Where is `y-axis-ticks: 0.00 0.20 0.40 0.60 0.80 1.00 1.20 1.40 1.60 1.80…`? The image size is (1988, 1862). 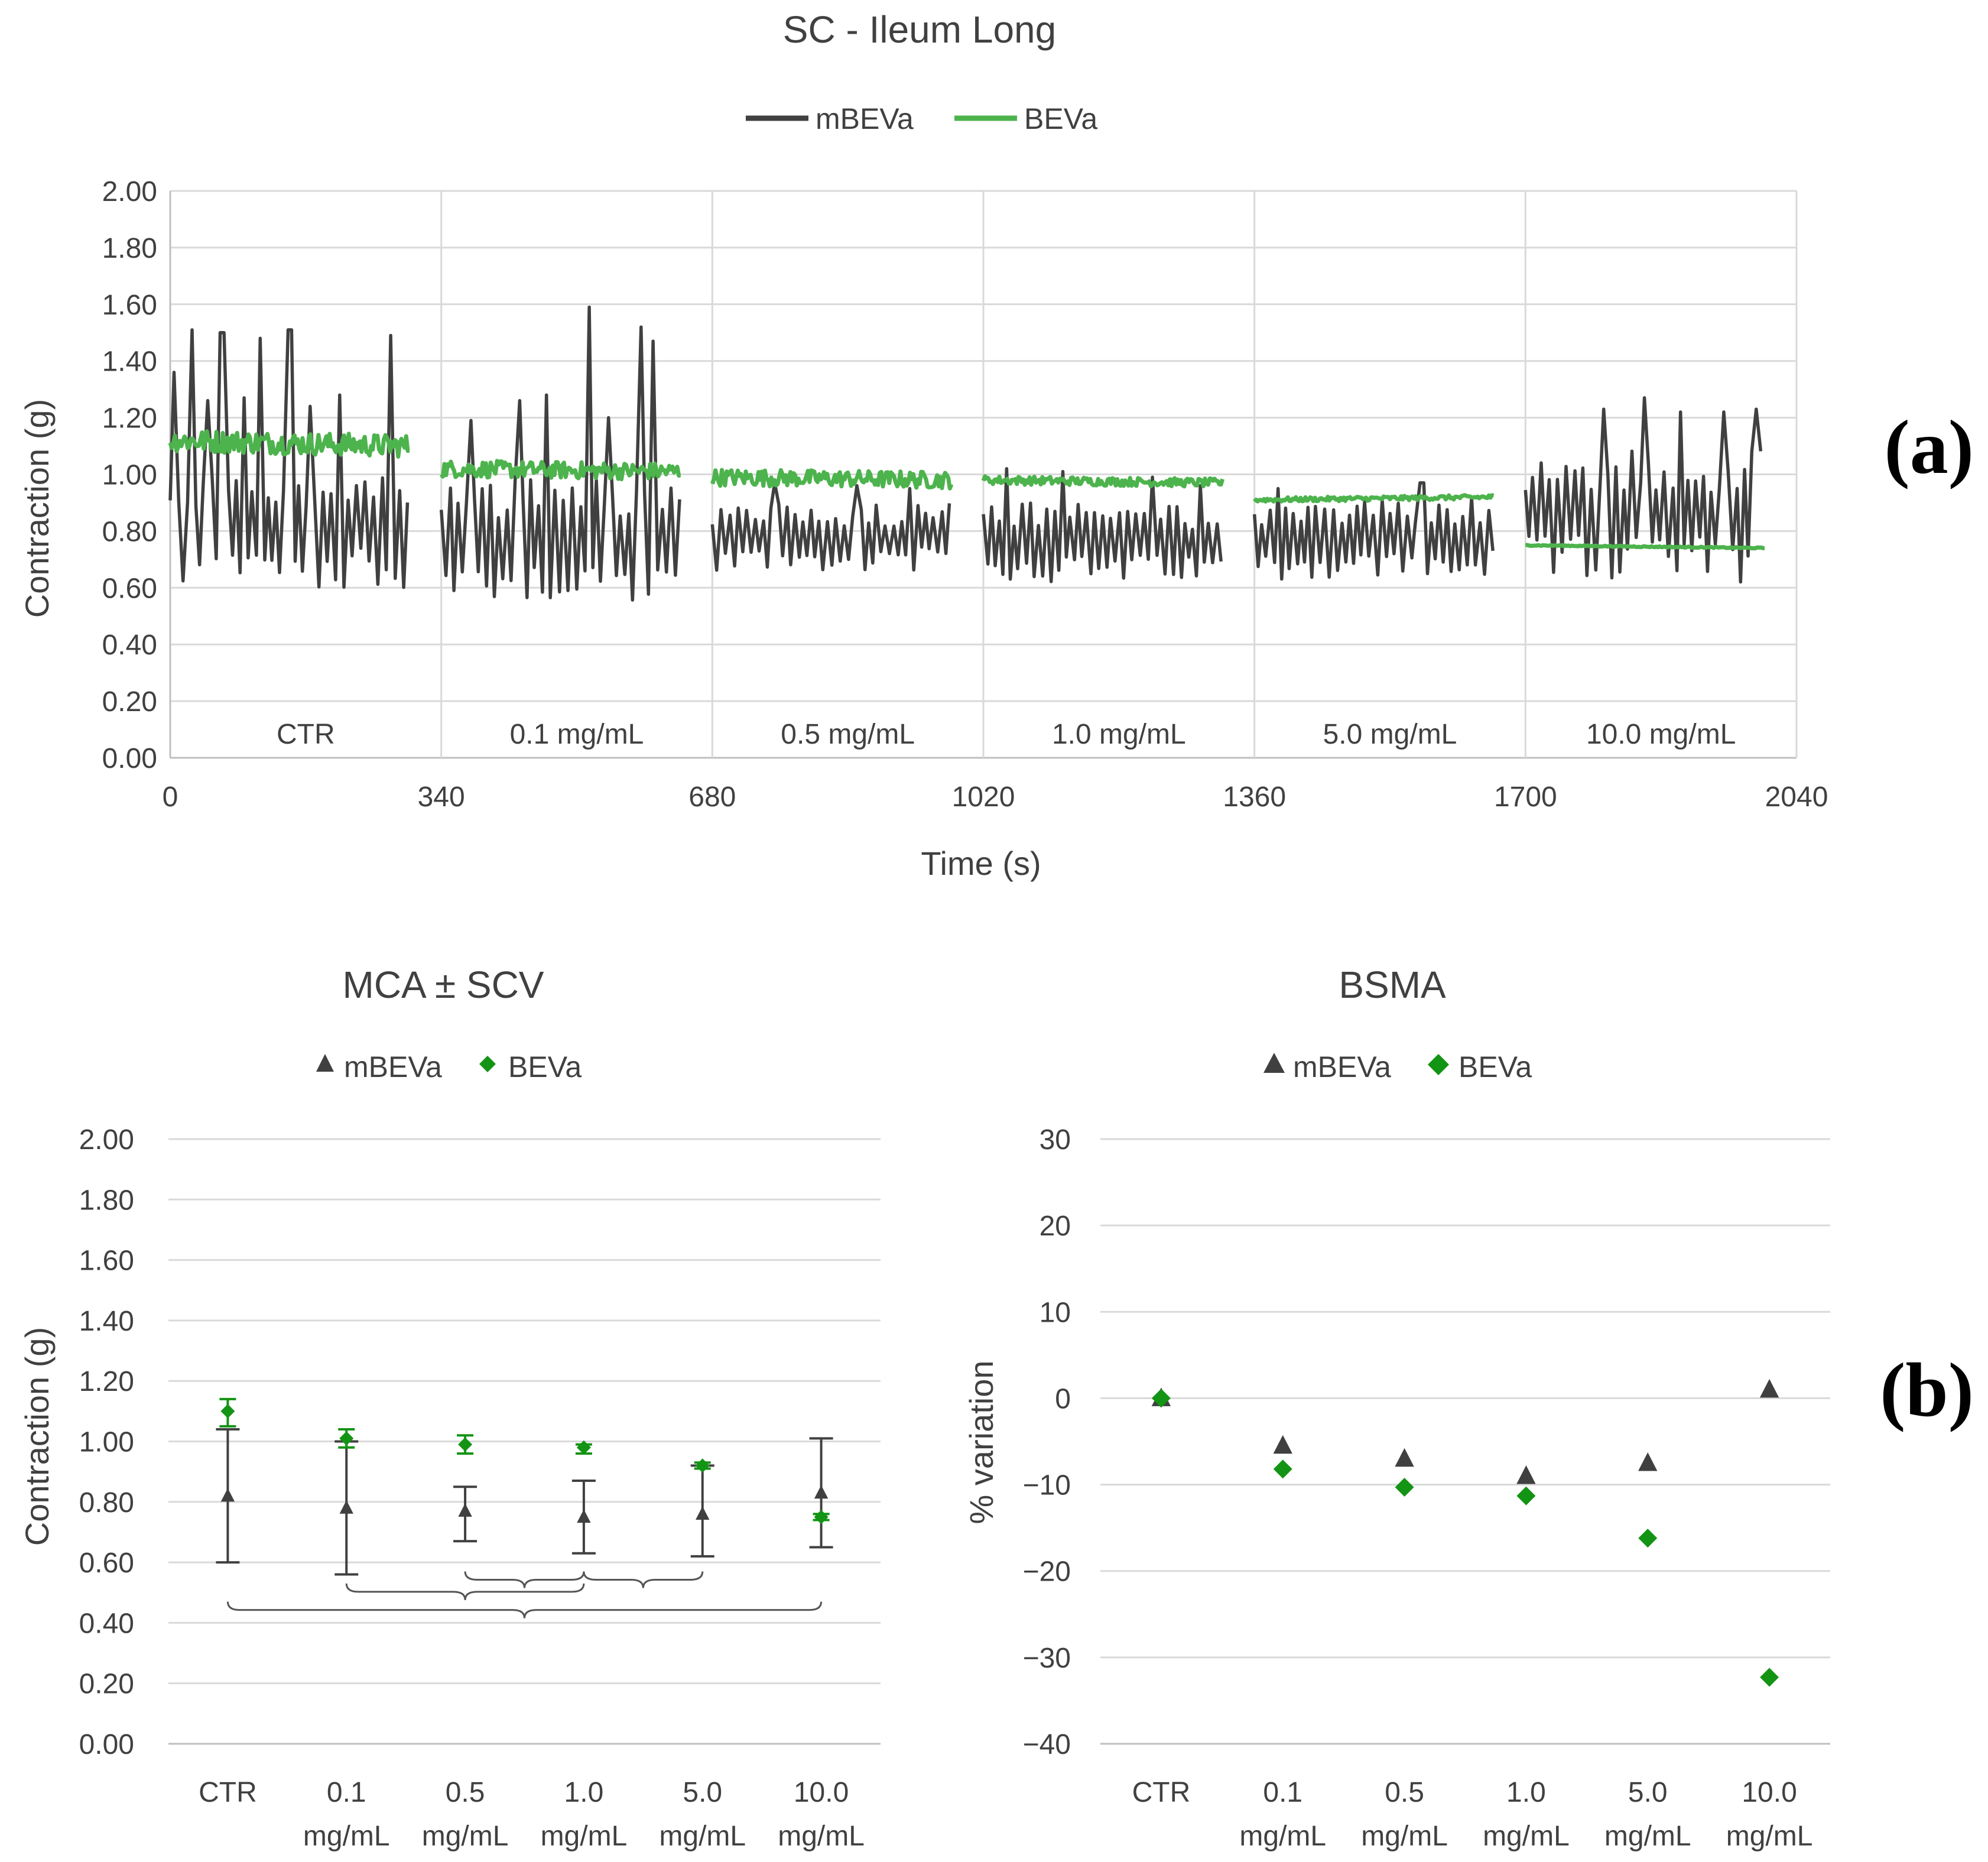
y-axis-ticks: 0.00 0.20 0.40 0.60 0.80 1.00 1.20 1.40 1.60 1.80… is located at coordinates (106, 1442).